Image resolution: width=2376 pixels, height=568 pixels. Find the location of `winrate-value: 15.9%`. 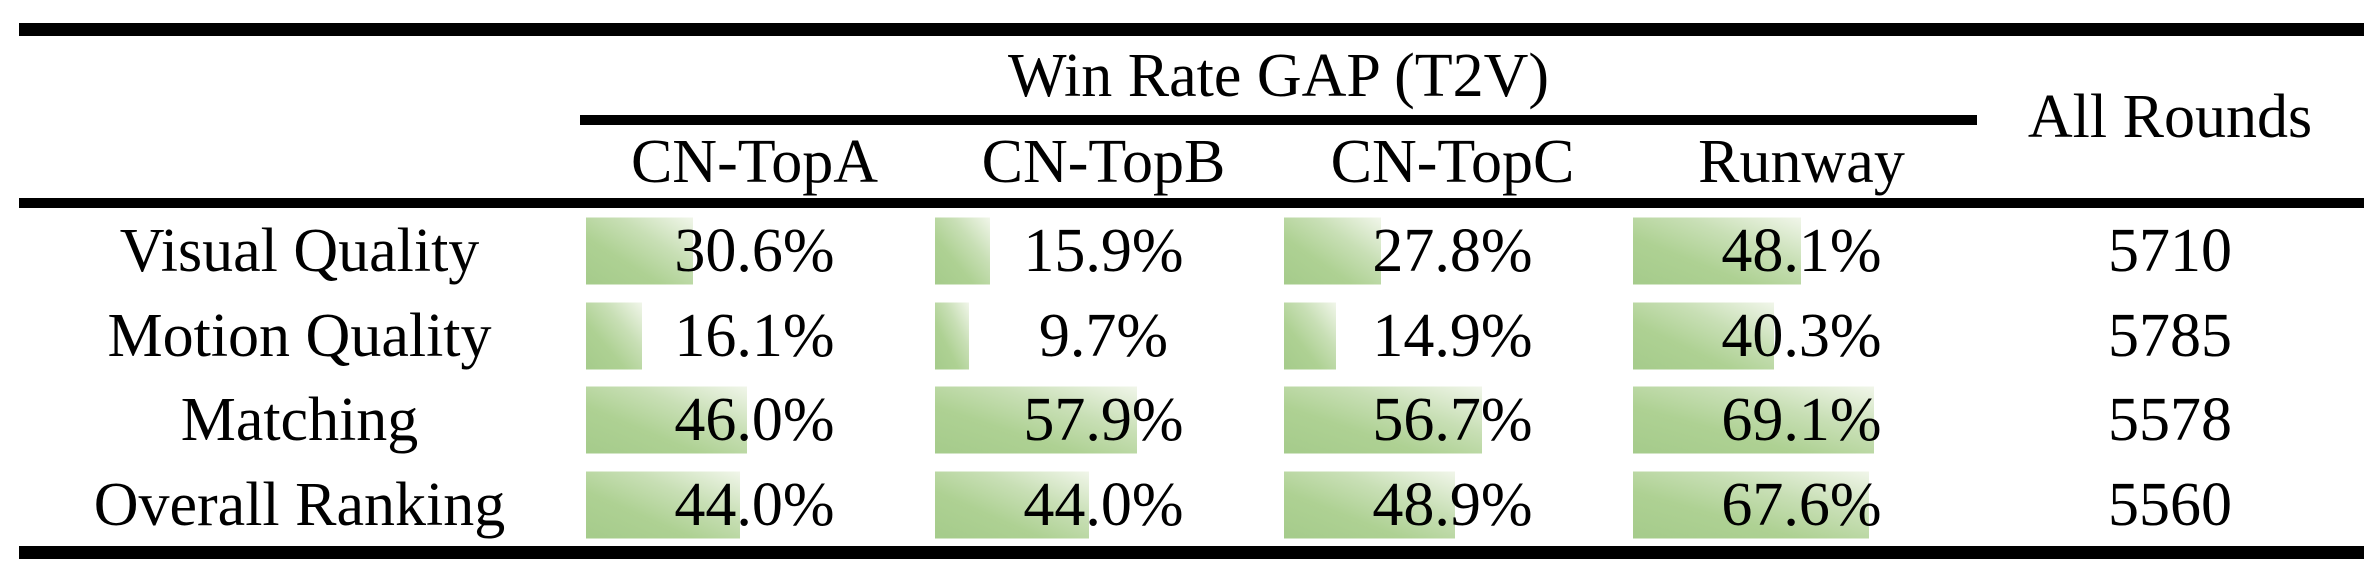

winrate-value: 15.9% is located at coordinates (1103, 250).